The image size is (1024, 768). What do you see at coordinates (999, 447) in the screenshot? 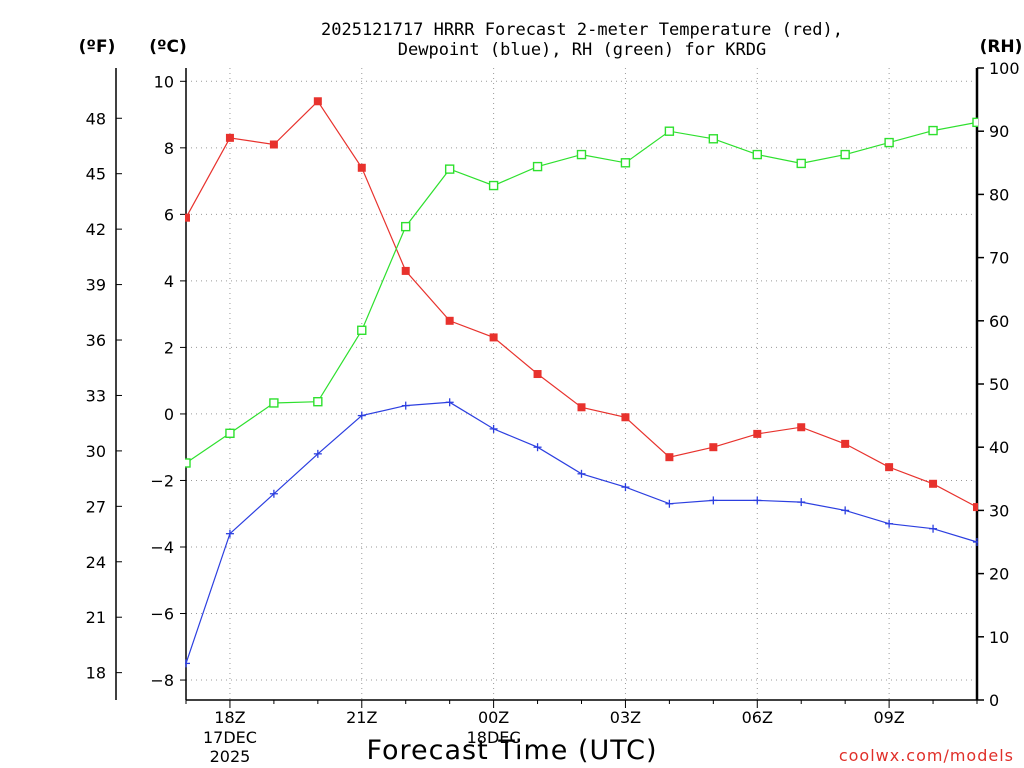
I see `rh-tick-label: 40` at bounding box center [999, 447].